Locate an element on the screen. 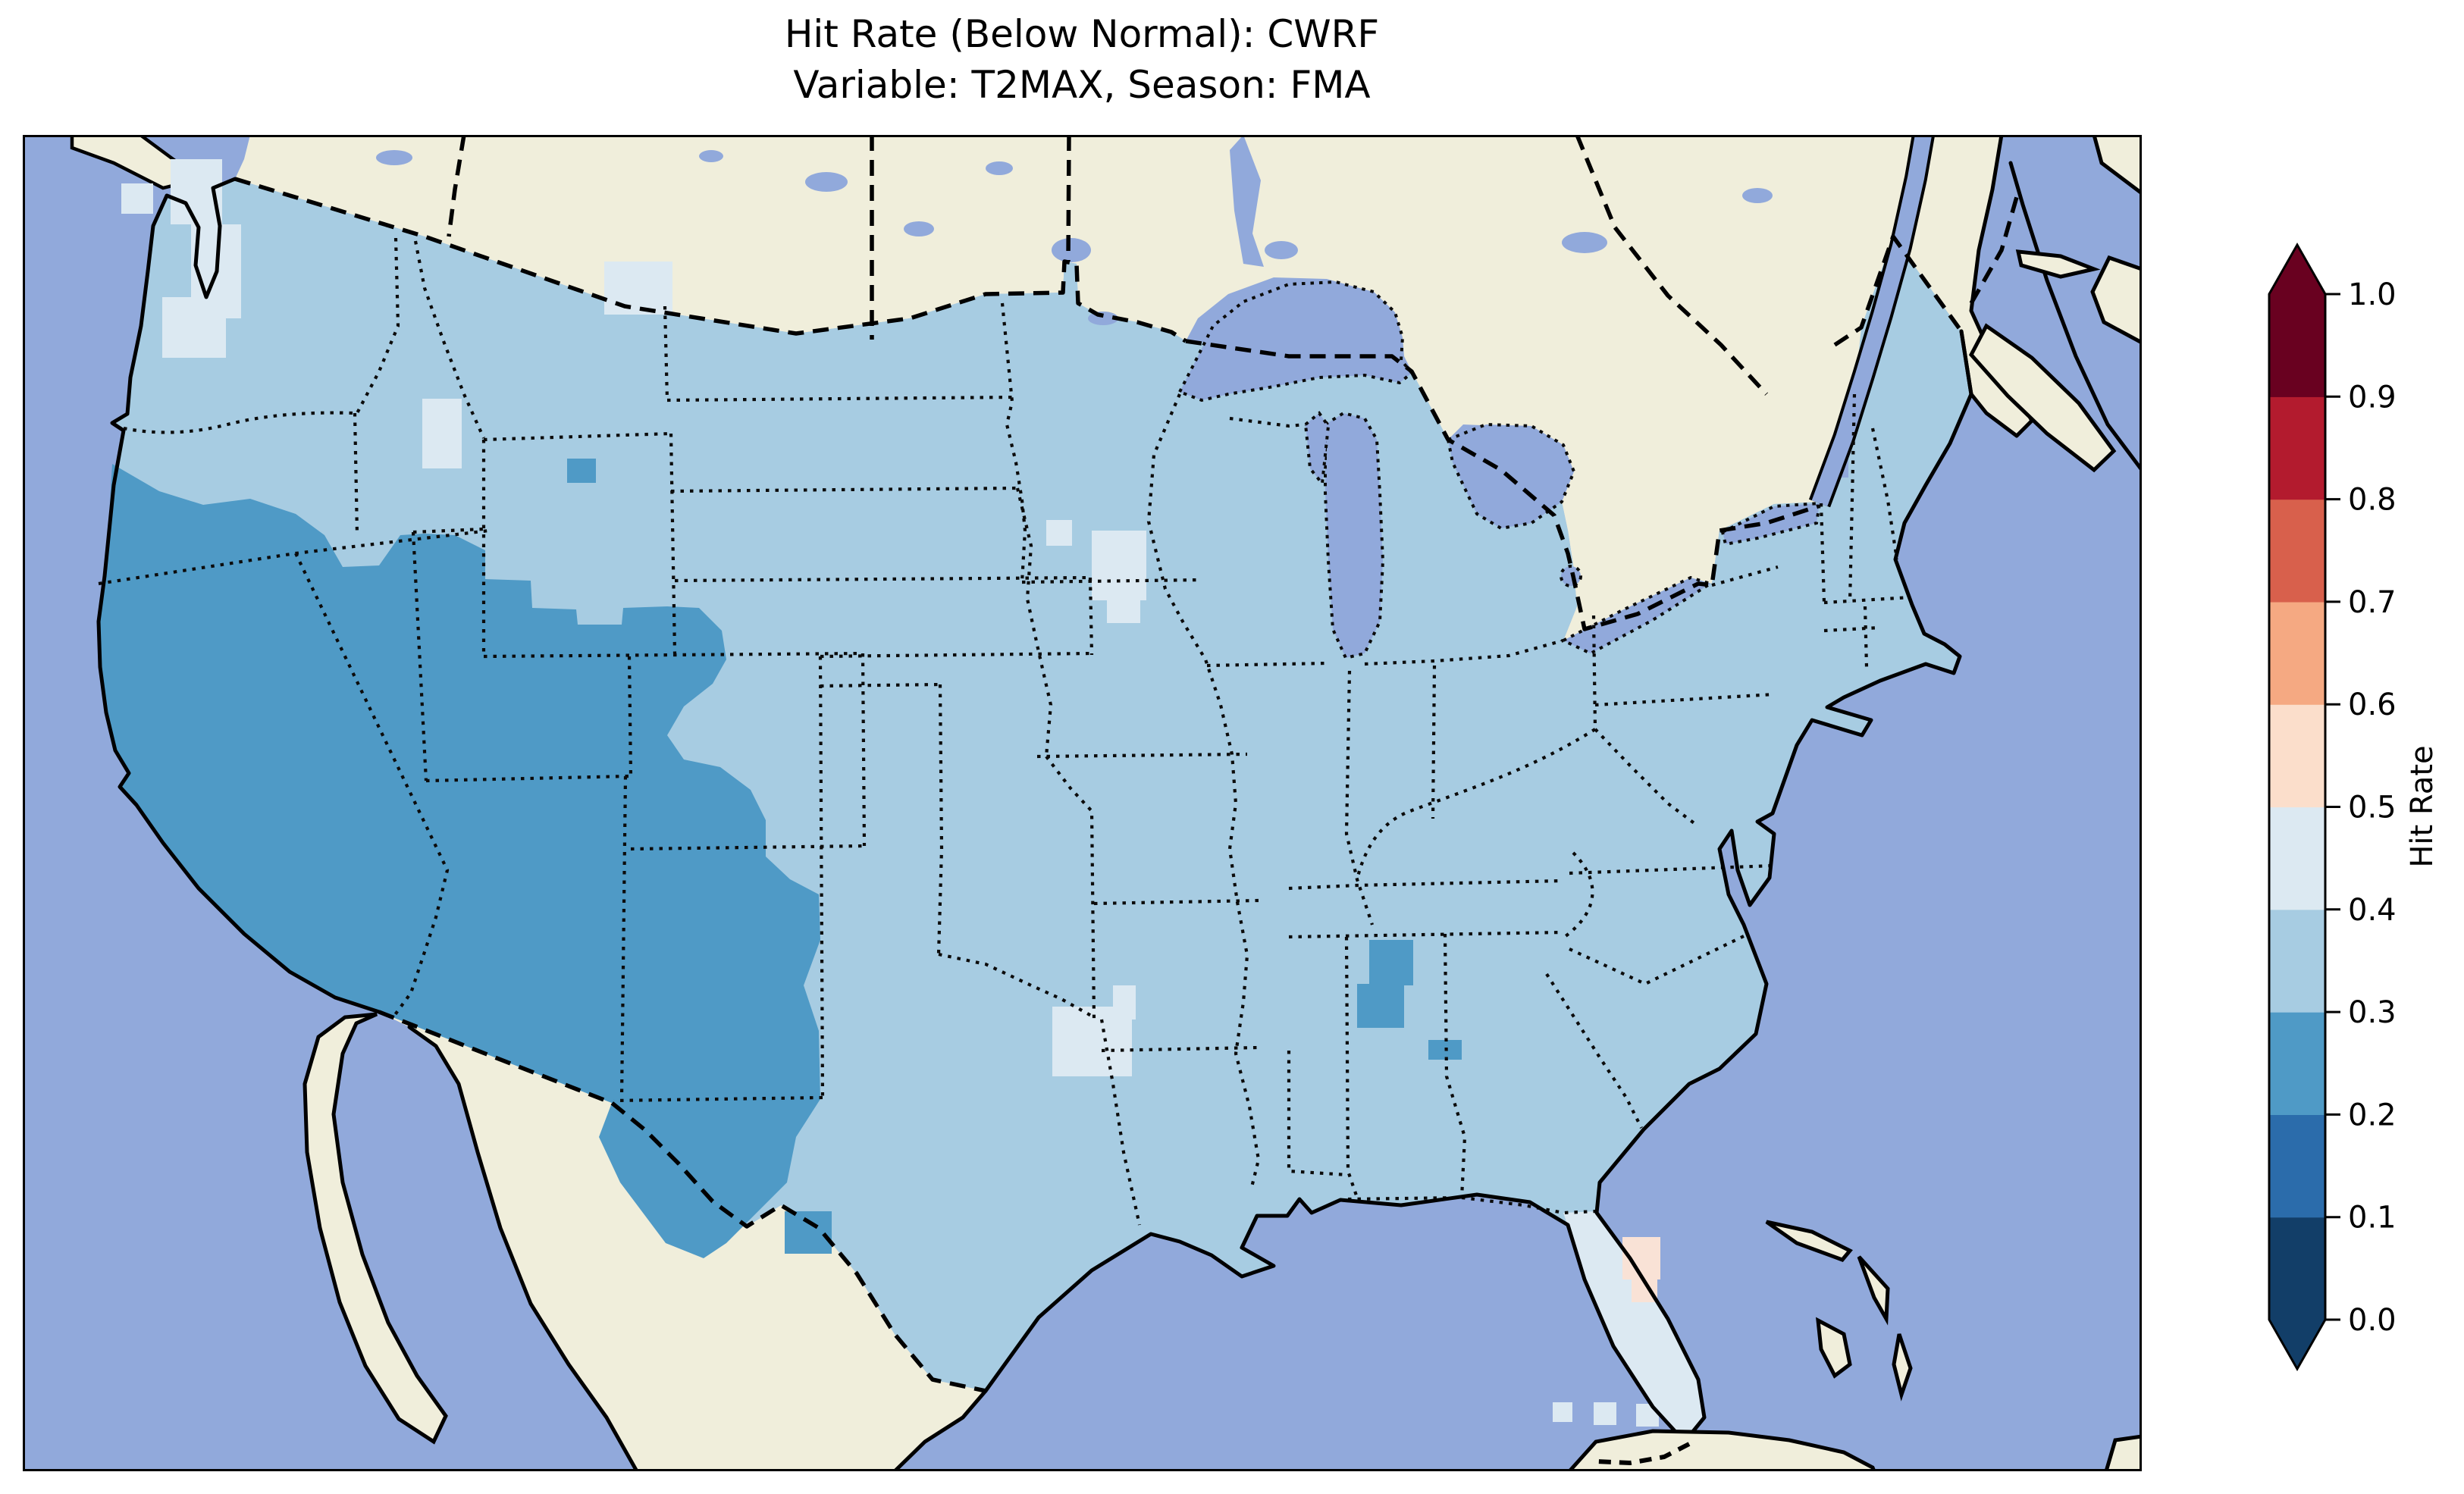  lake-winnipeg is located at coordinates (1247, 201).